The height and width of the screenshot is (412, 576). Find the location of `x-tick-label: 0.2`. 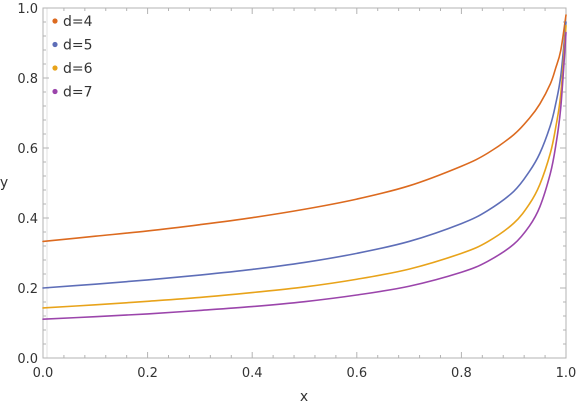

x-tick-label: 0.2 is located at coordinates (147, 373).